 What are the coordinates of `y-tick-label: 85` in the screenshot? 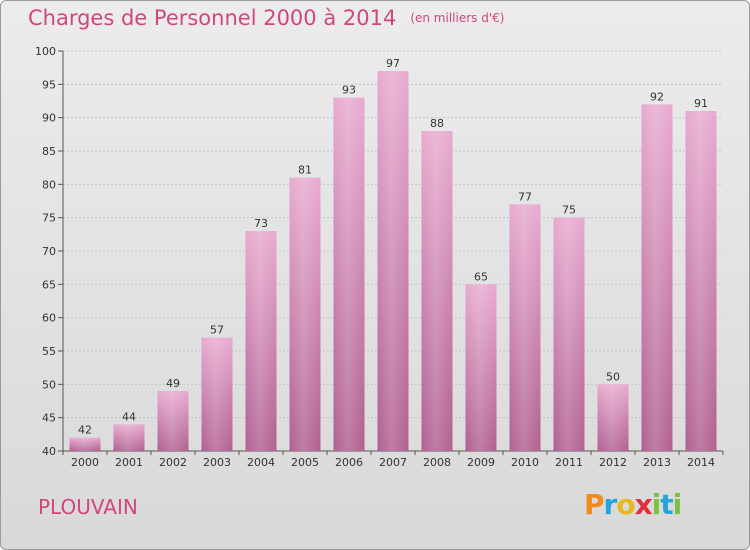 It's located at (49, 151).